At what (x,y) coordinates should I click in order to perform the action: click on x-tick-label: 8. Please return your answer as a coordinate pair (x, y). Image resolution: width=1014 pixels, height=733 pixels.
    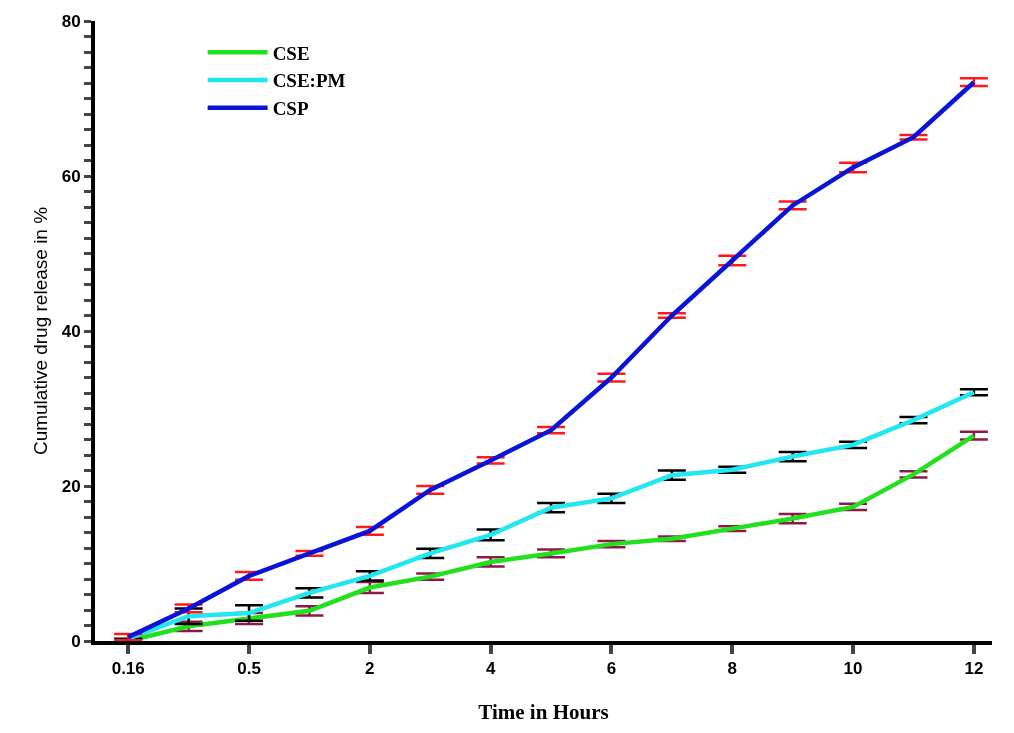
    Looking at the image, I should click on (732, 669).